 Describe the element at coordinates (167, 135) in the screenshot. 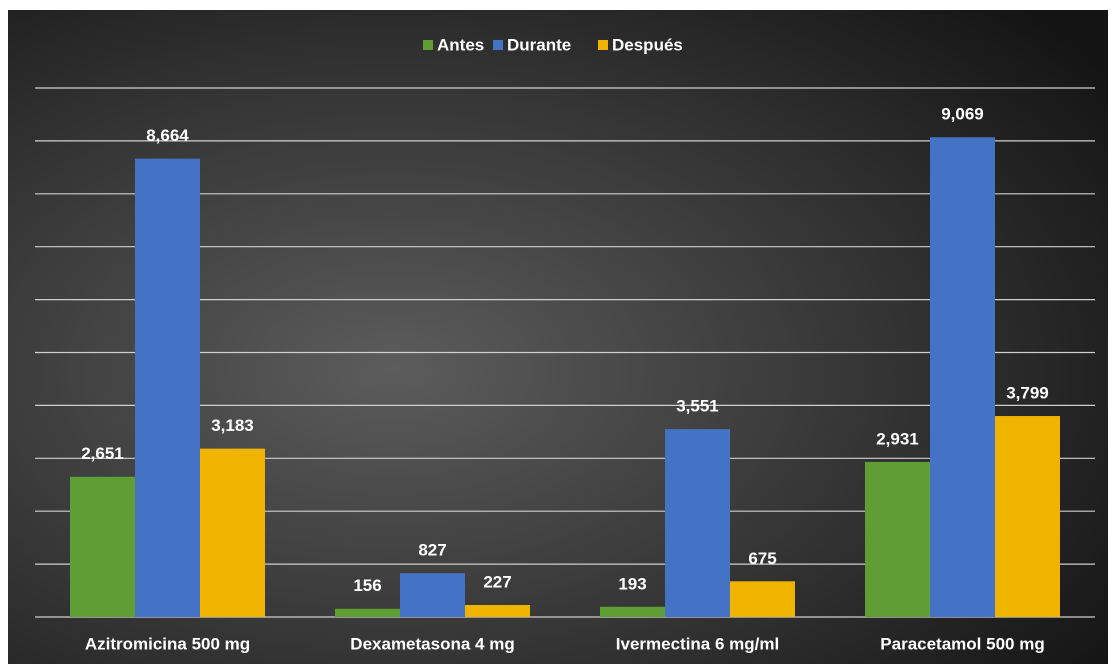

I see `data-label: 8,664` at that location.